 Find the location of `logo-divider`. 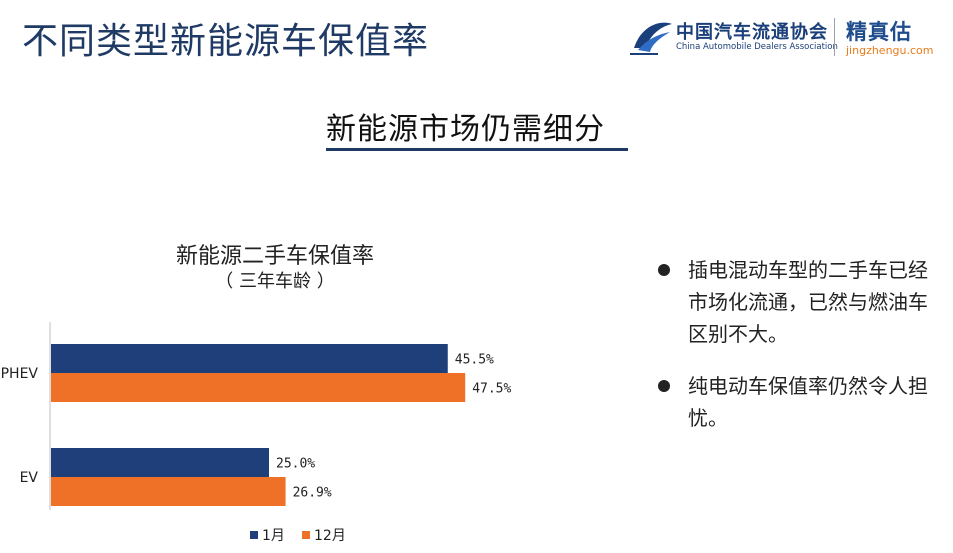

logo-divider is located at coordinates (834, 37).